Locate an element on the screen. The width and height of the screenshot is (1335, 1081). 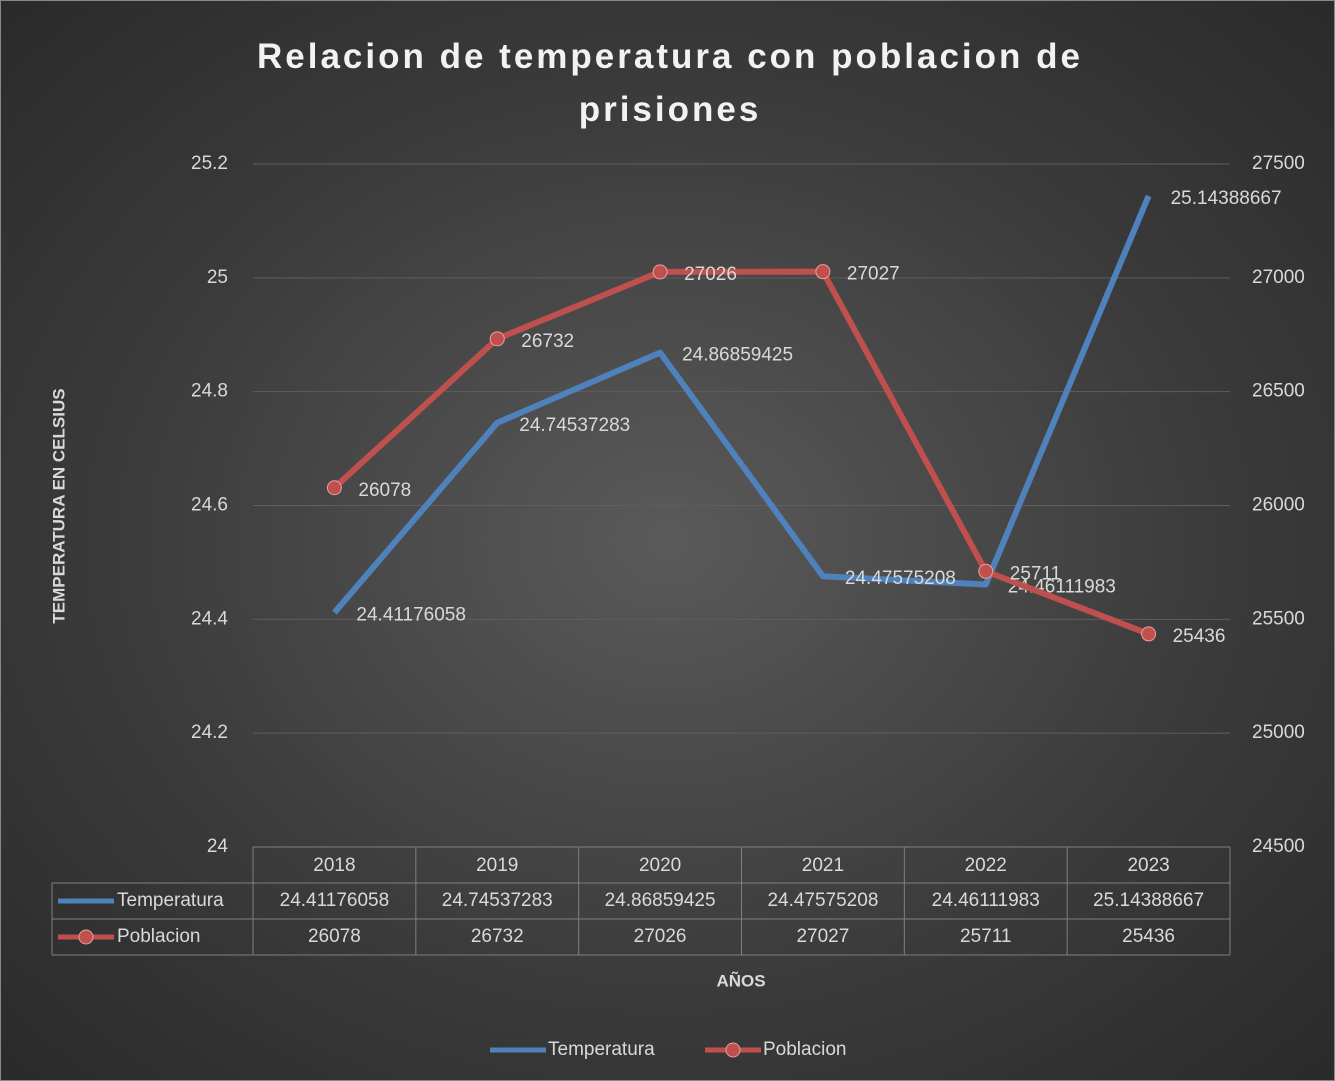
x-tick-label: 2022 is located at coordinates (986, 865).